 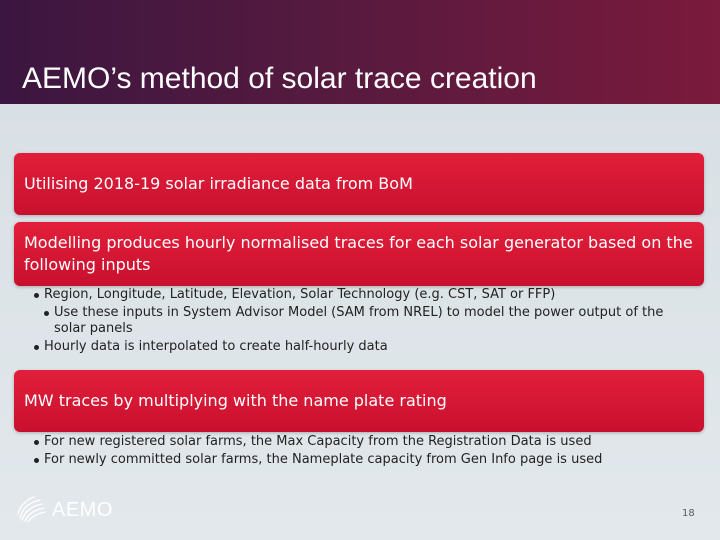 What do you see at coordinates (688, 513) in the screenshot?
I see `page-number: 18` at bounding box center [688, 513].